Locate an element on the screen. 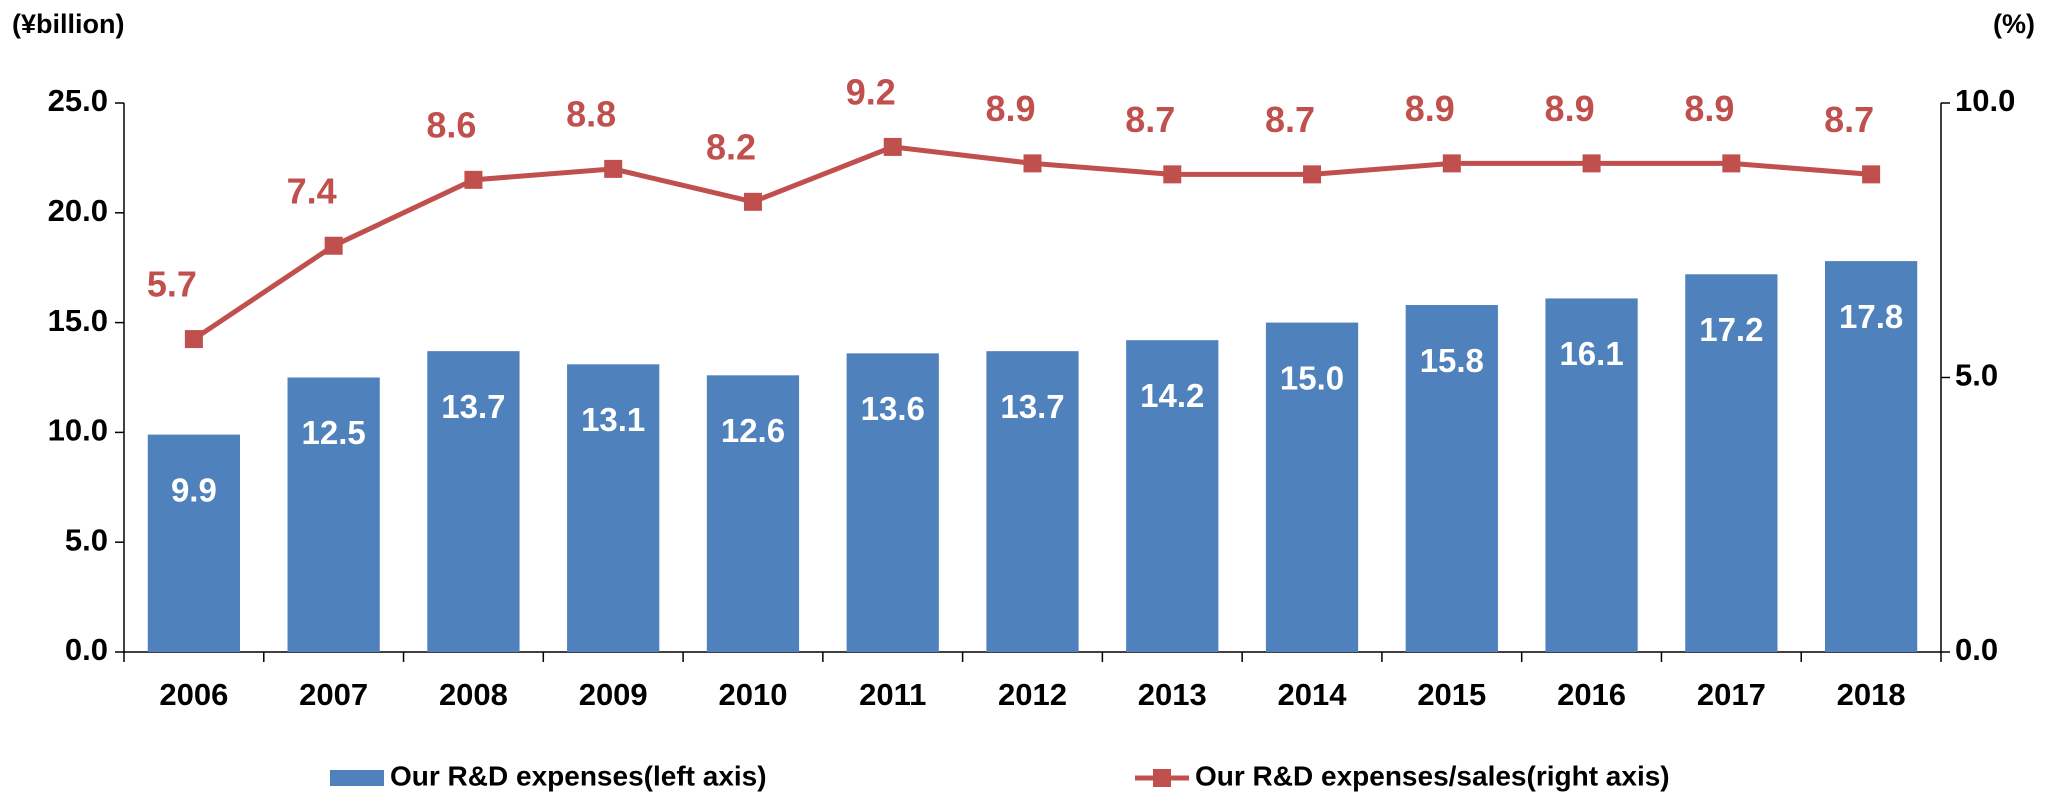 This screenshot has width=2049, height=795. line-value-label: 8.8 is located at coordinates (591, 113).